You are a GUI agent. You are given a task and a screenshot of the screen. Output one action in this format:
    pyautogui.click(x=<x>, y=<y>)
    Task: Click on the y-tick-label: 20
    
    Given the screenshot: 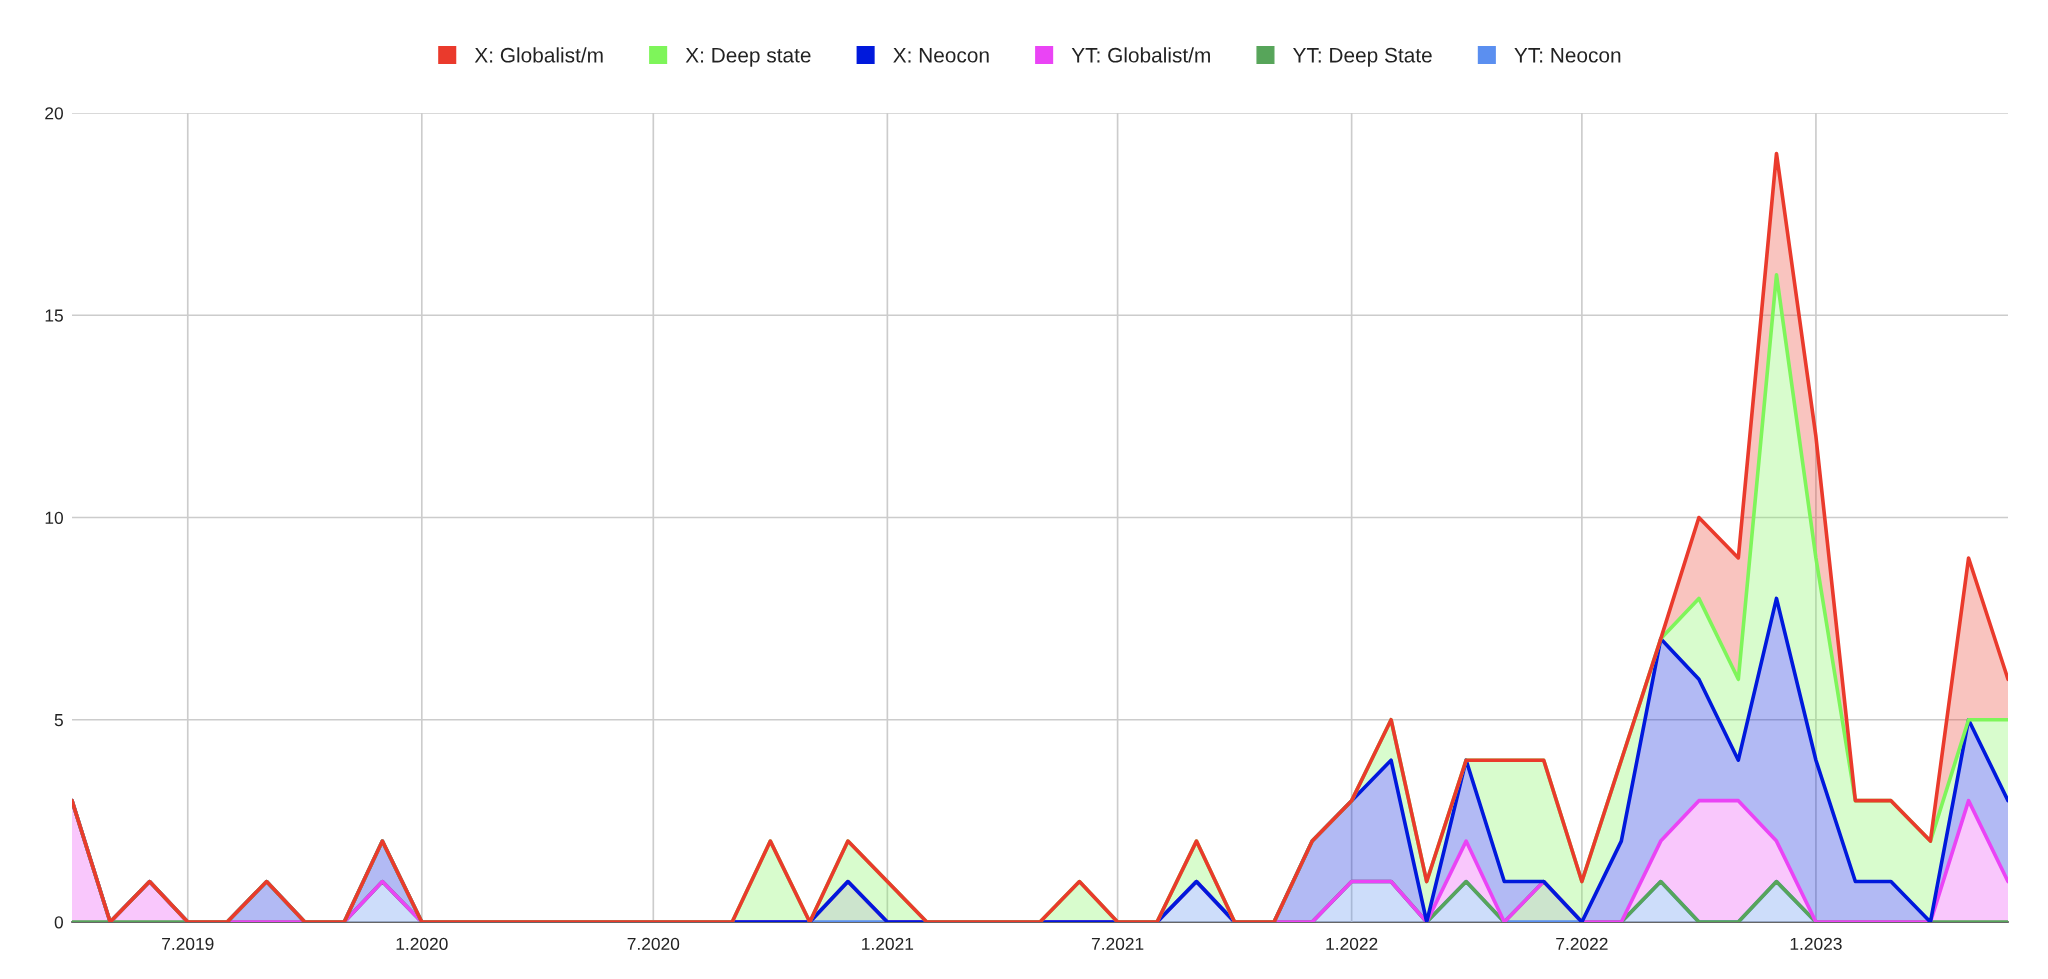 What is the action you would take?
    pyautogui.click(x=54, y=113)
    